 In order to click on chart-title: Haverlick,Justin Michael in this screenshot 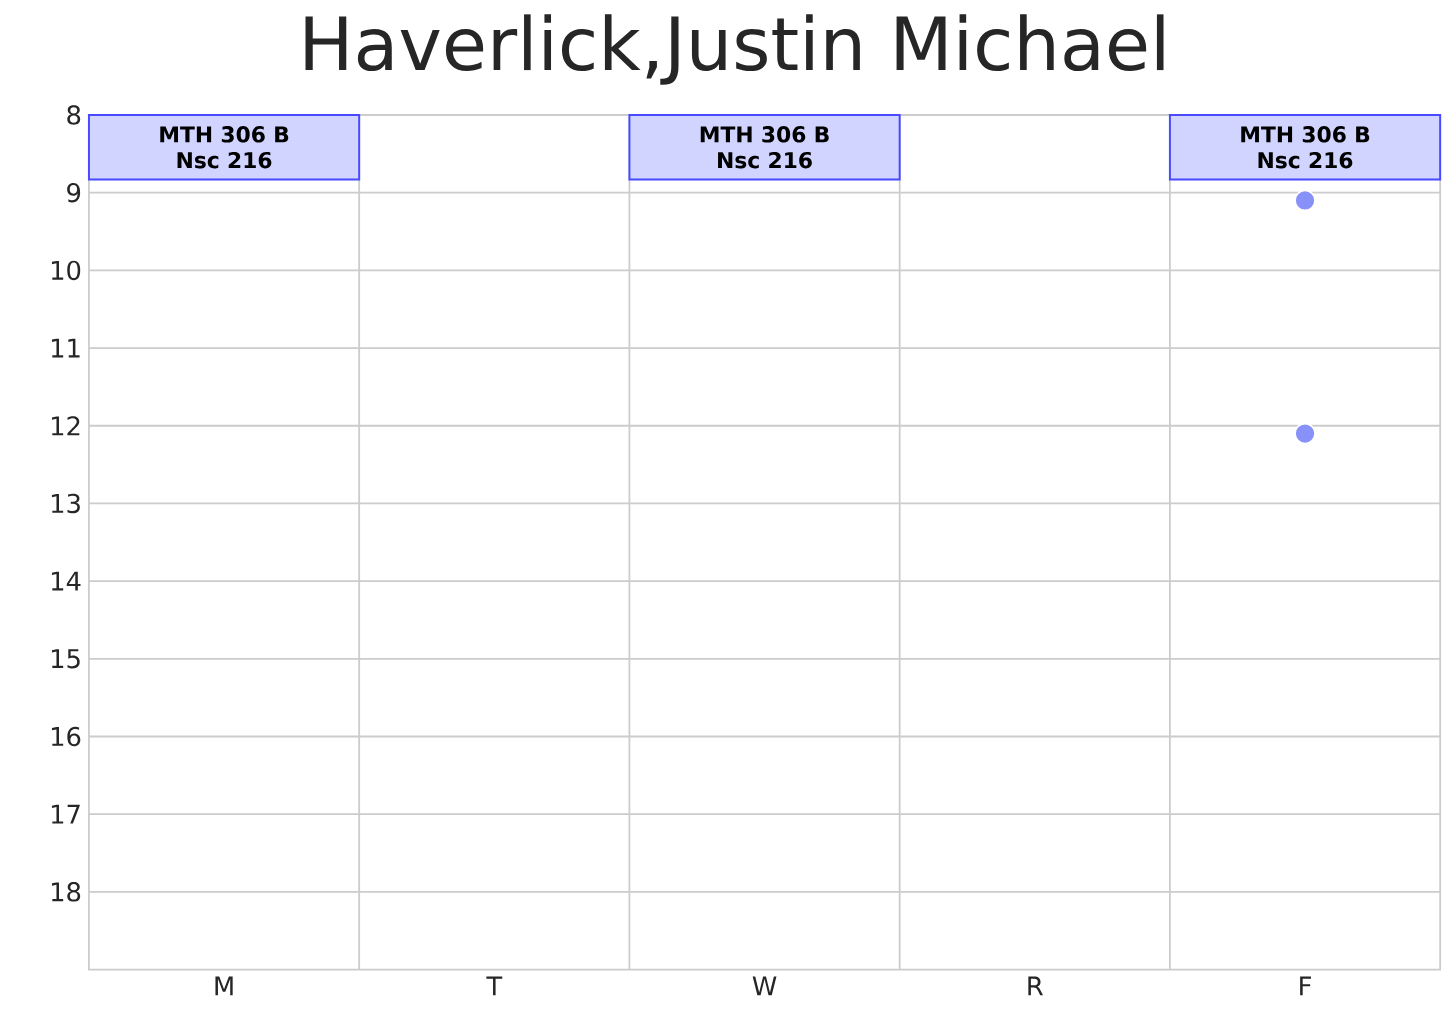, I will do `click(734, 49)`.